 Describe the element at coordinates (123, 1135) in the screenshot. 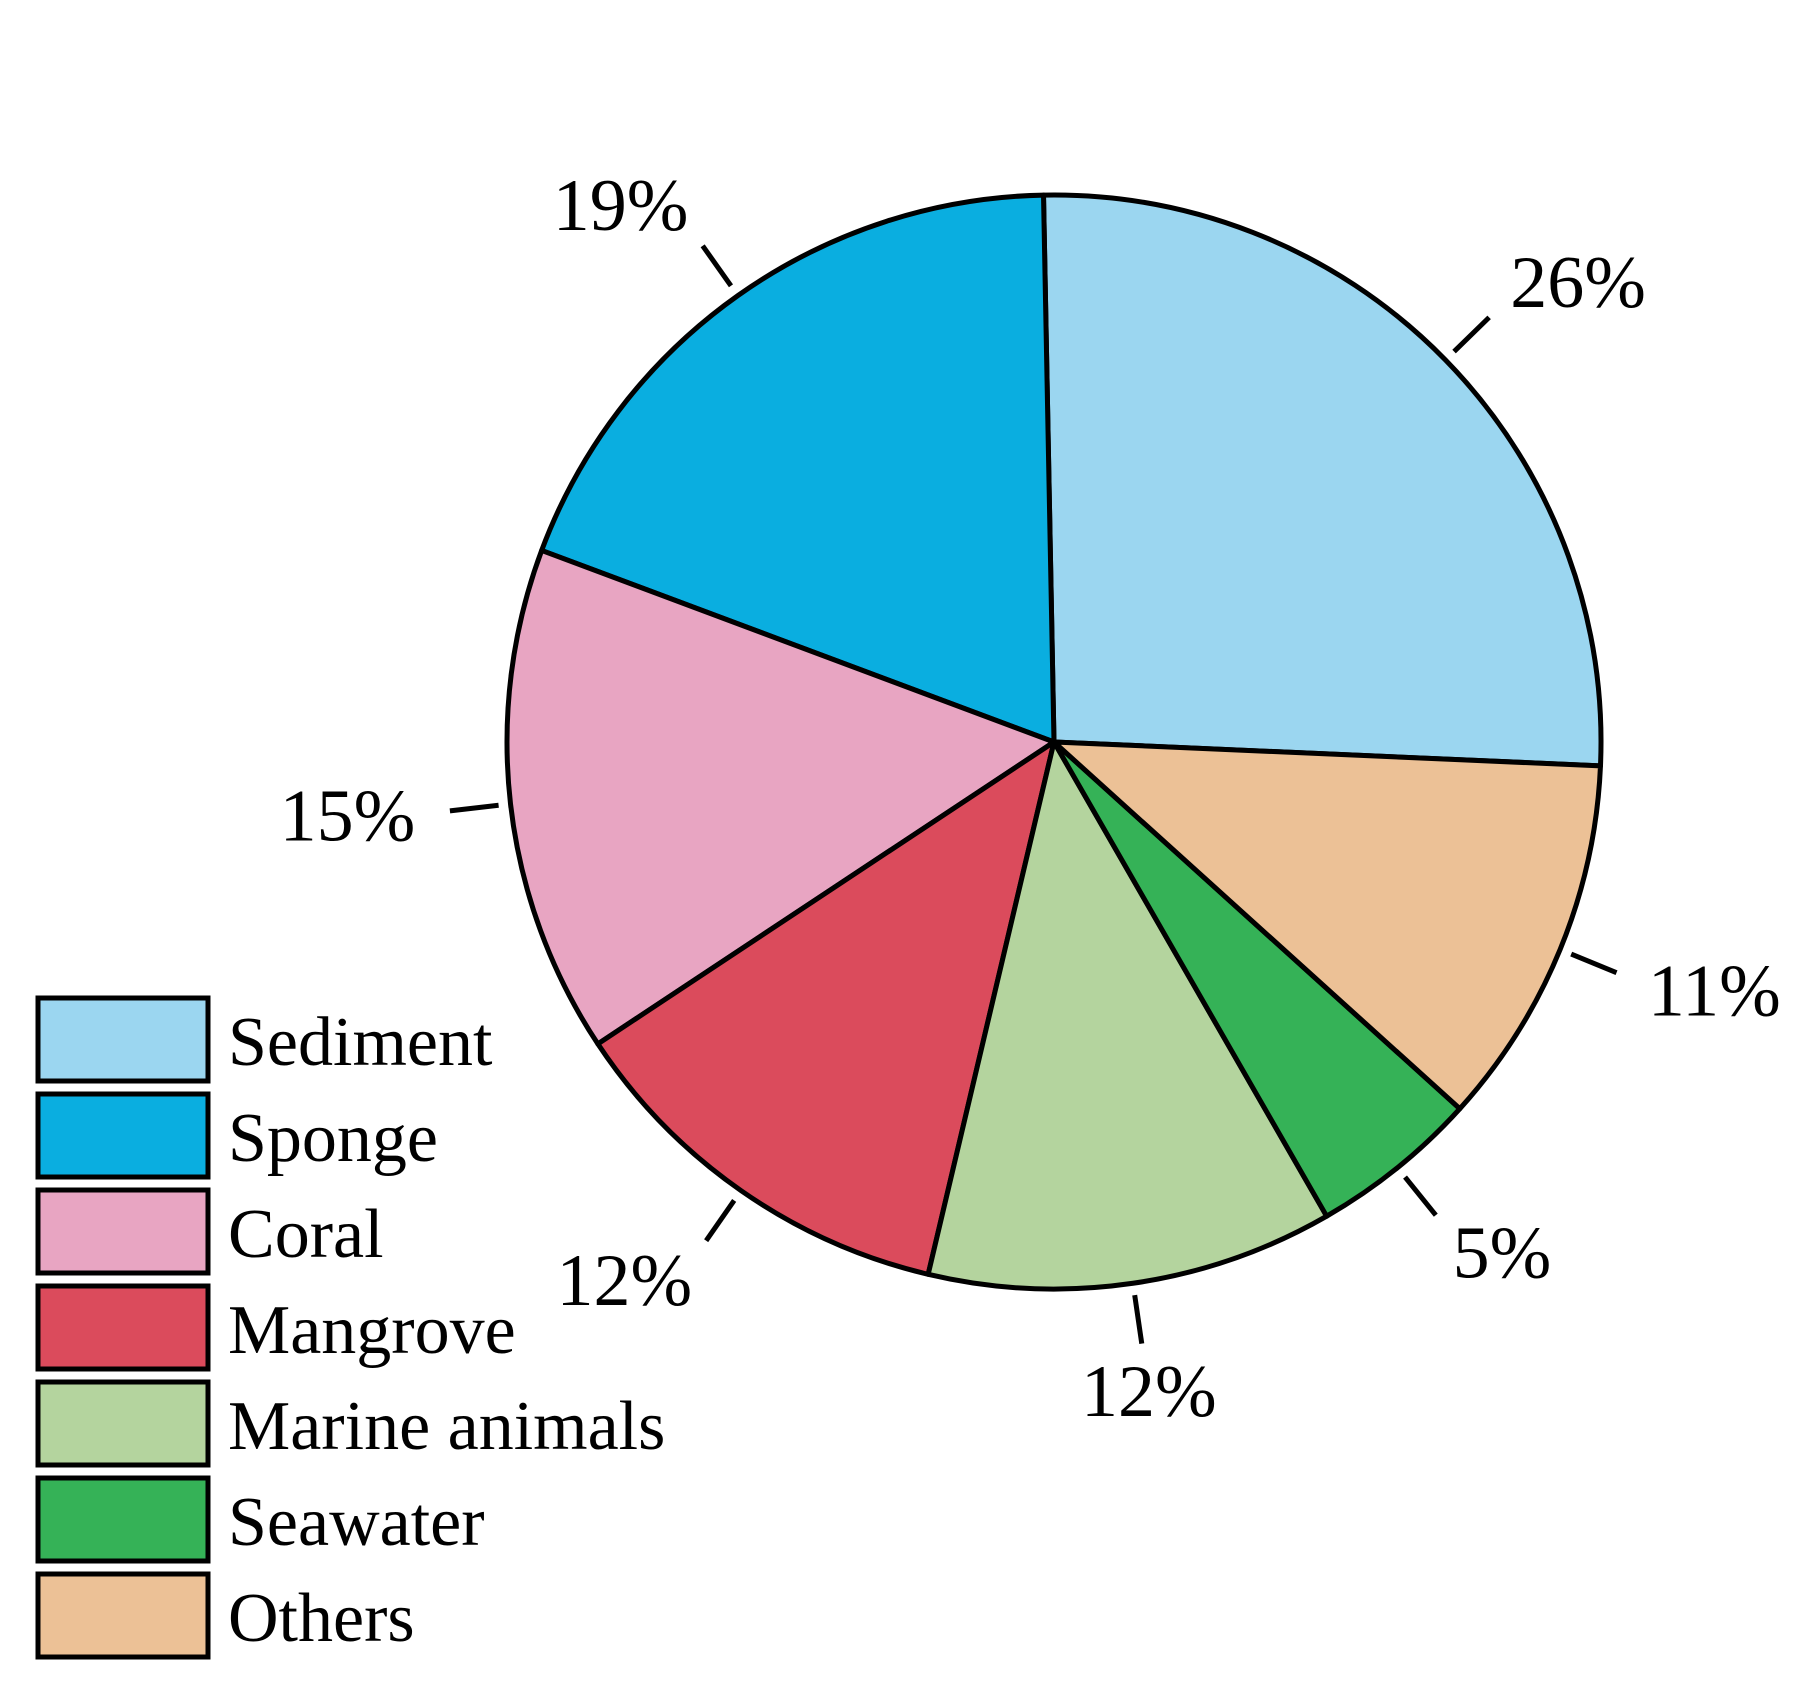

I see `legend-swatch-sponge` at that location.